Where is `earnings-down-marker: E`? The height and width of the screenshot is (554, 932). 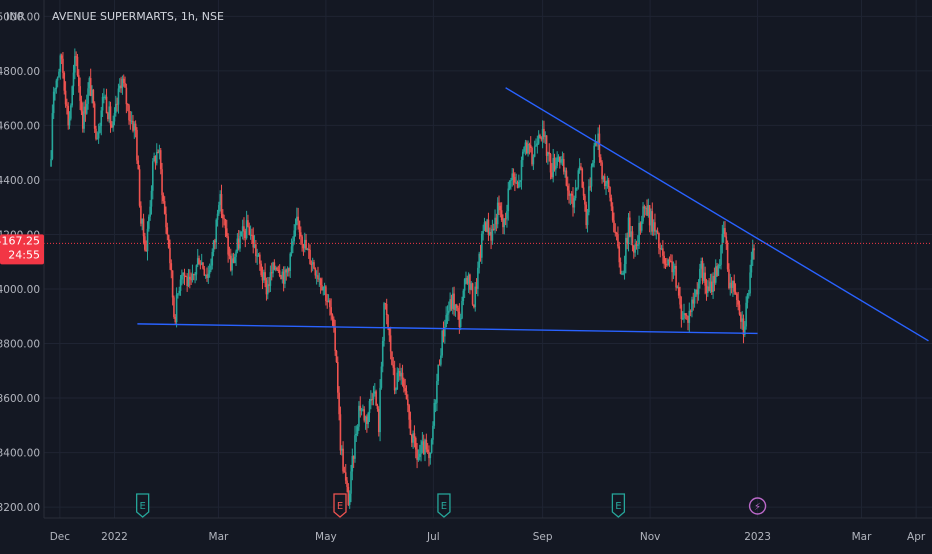
earnings-down-marker: E is located at coordinates (340, 505).